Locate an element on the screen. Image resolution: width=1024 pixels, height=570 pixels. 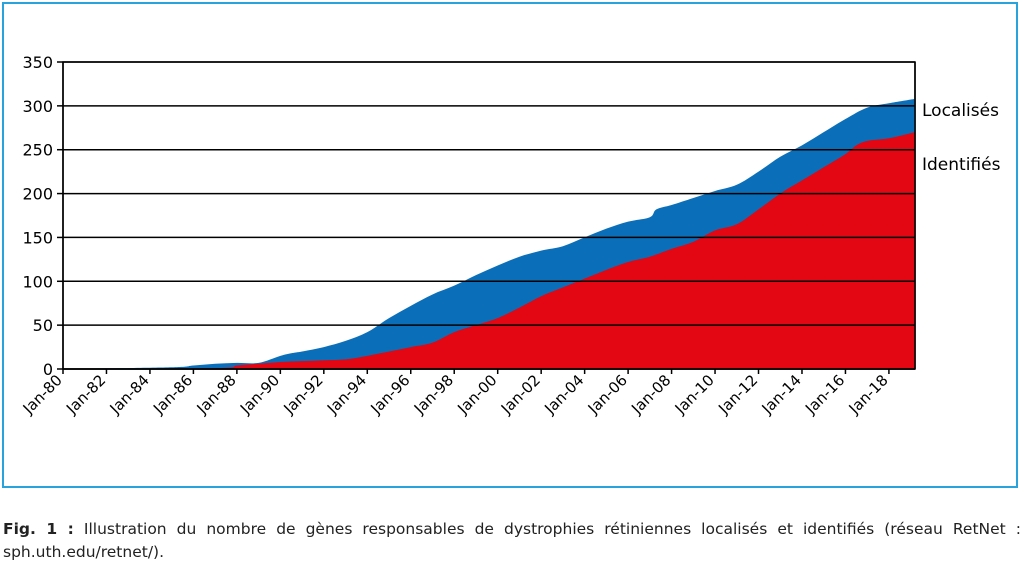
x-tick-label: Jan-02 is located at coordinates (520, 394).